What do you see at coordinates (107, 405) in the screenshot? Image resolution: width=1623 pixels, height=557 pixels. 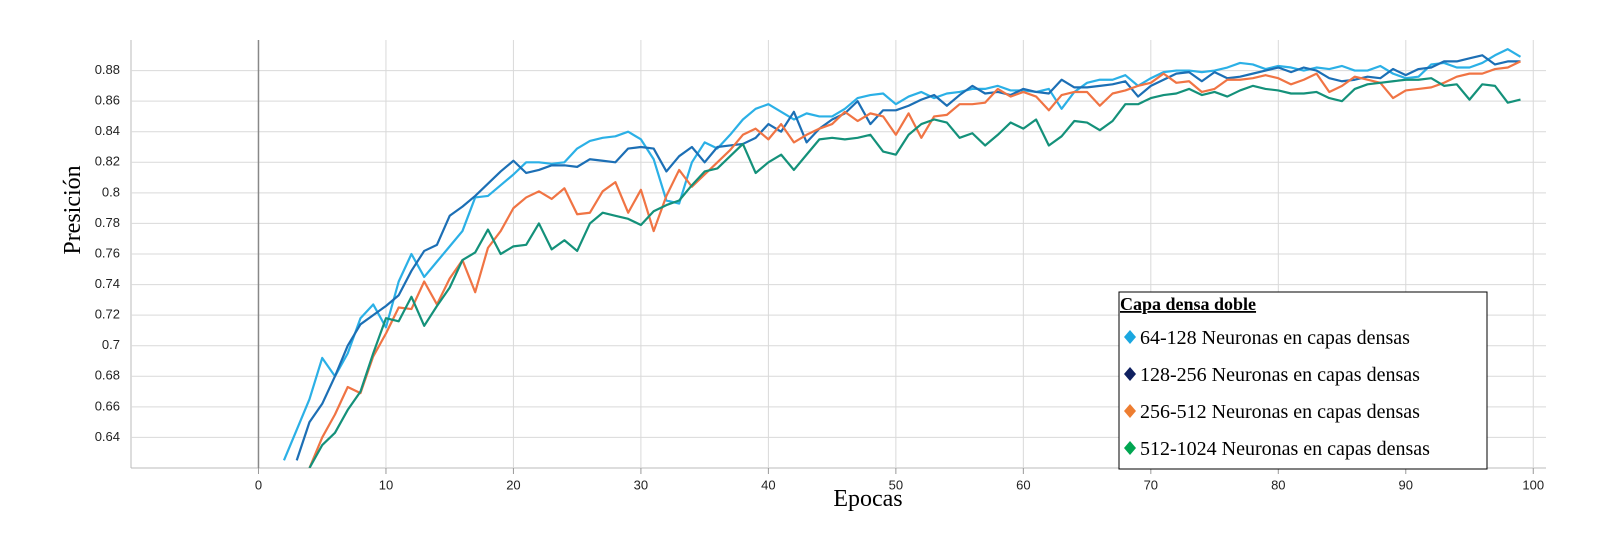 I see `y-tick-label: 0.66` at bounding box center [107, 405].